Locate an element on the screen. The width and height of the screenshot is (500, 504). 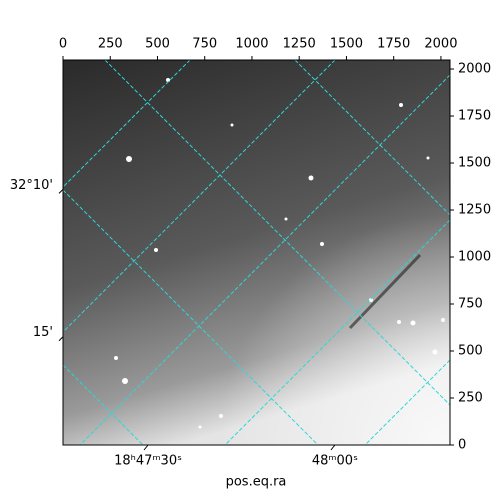
dec-tick-label: 15' is located at coordinates (43, 332).